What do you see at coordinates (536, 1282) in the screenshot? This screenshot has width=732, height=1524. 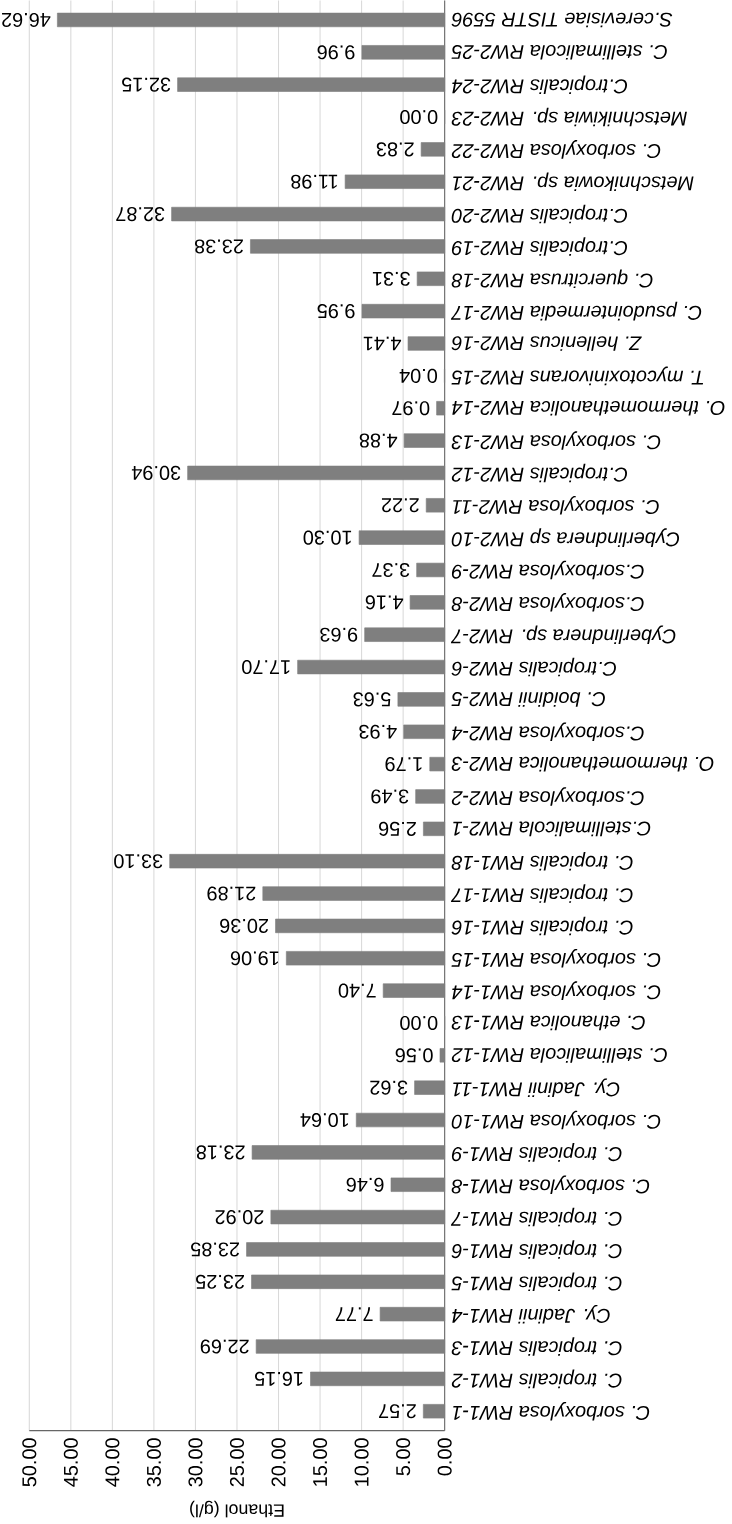 I see `y-tick-label: C. tropicalis RW1-5` at bounding box center [536, 1282].